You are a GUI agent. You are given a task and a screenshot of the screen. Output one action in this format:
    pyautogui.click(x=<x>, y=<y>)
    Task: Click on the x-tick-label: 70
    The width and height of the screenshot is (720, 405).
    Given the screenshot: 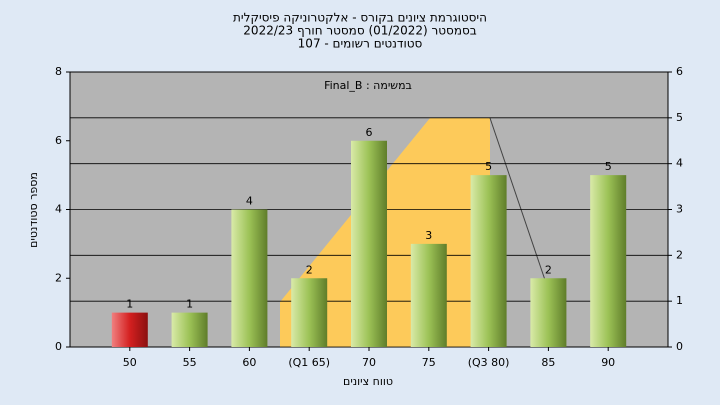 What is the action you would take?
    pyautogui.click(x=369, y=362)
    